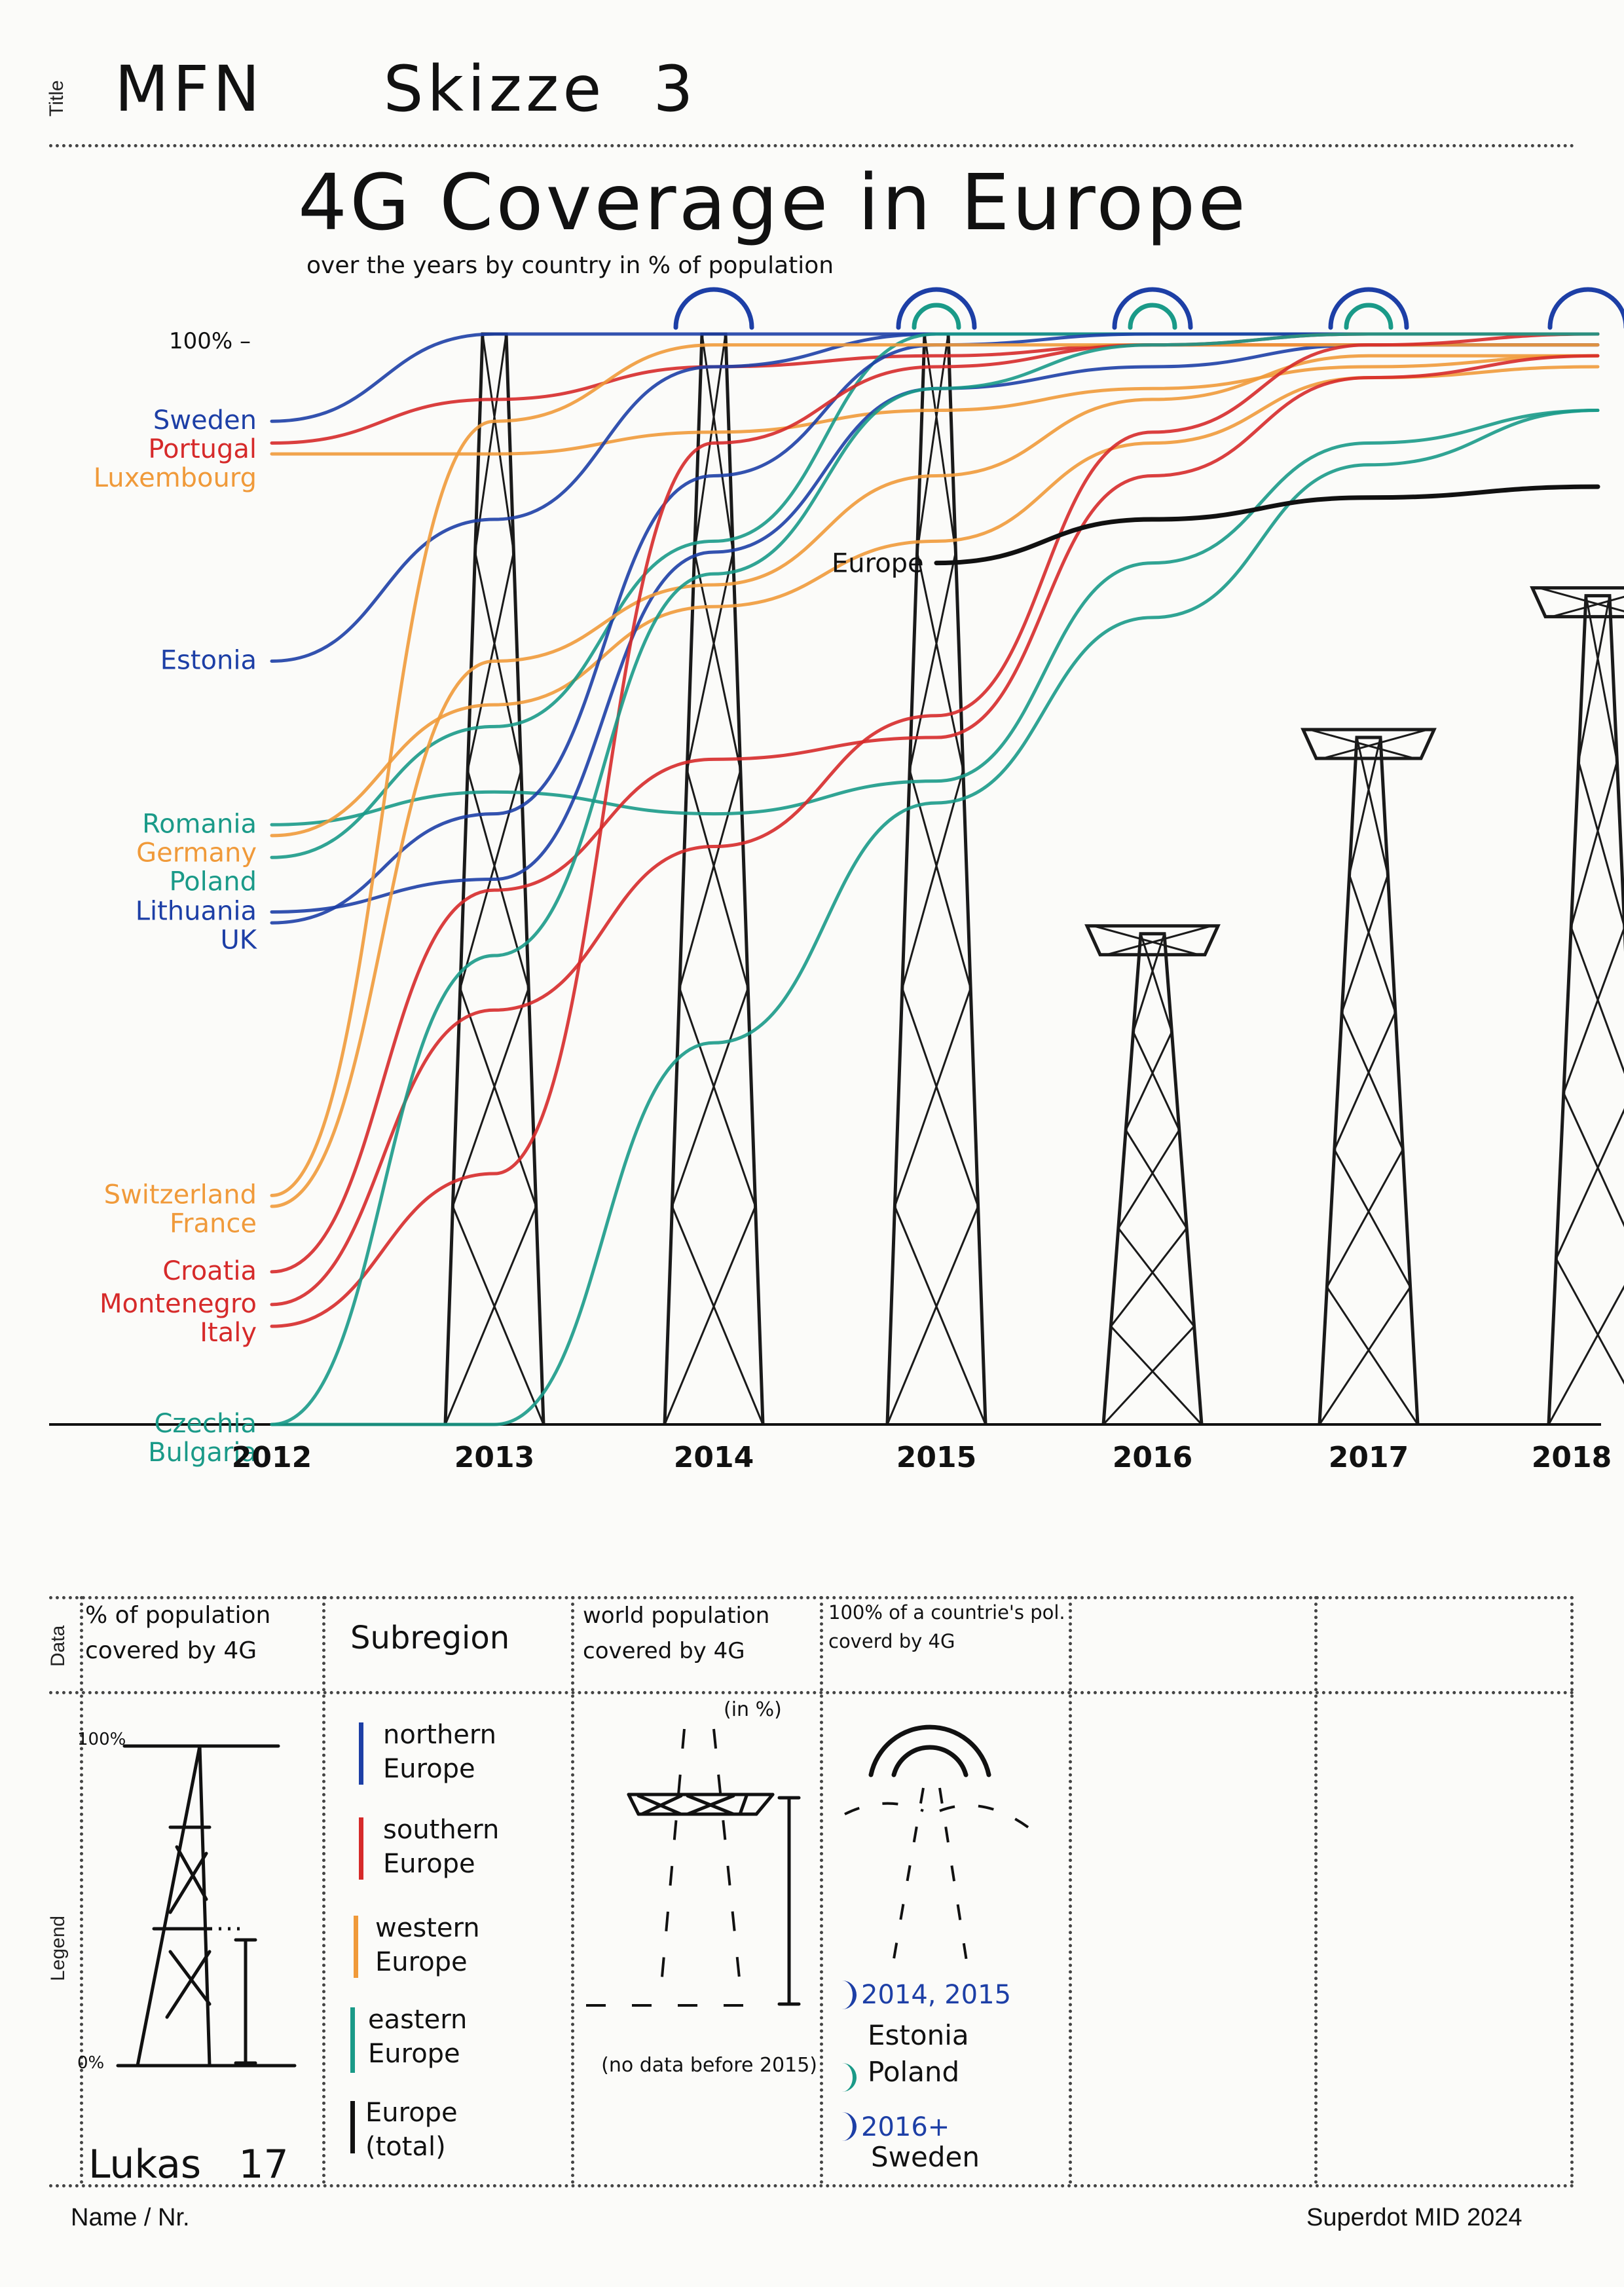 The image size is (1624, 2287). Describe the element at coordinates (58, 1646) in the screenshot. I see `data-row-label: Data` at that location.